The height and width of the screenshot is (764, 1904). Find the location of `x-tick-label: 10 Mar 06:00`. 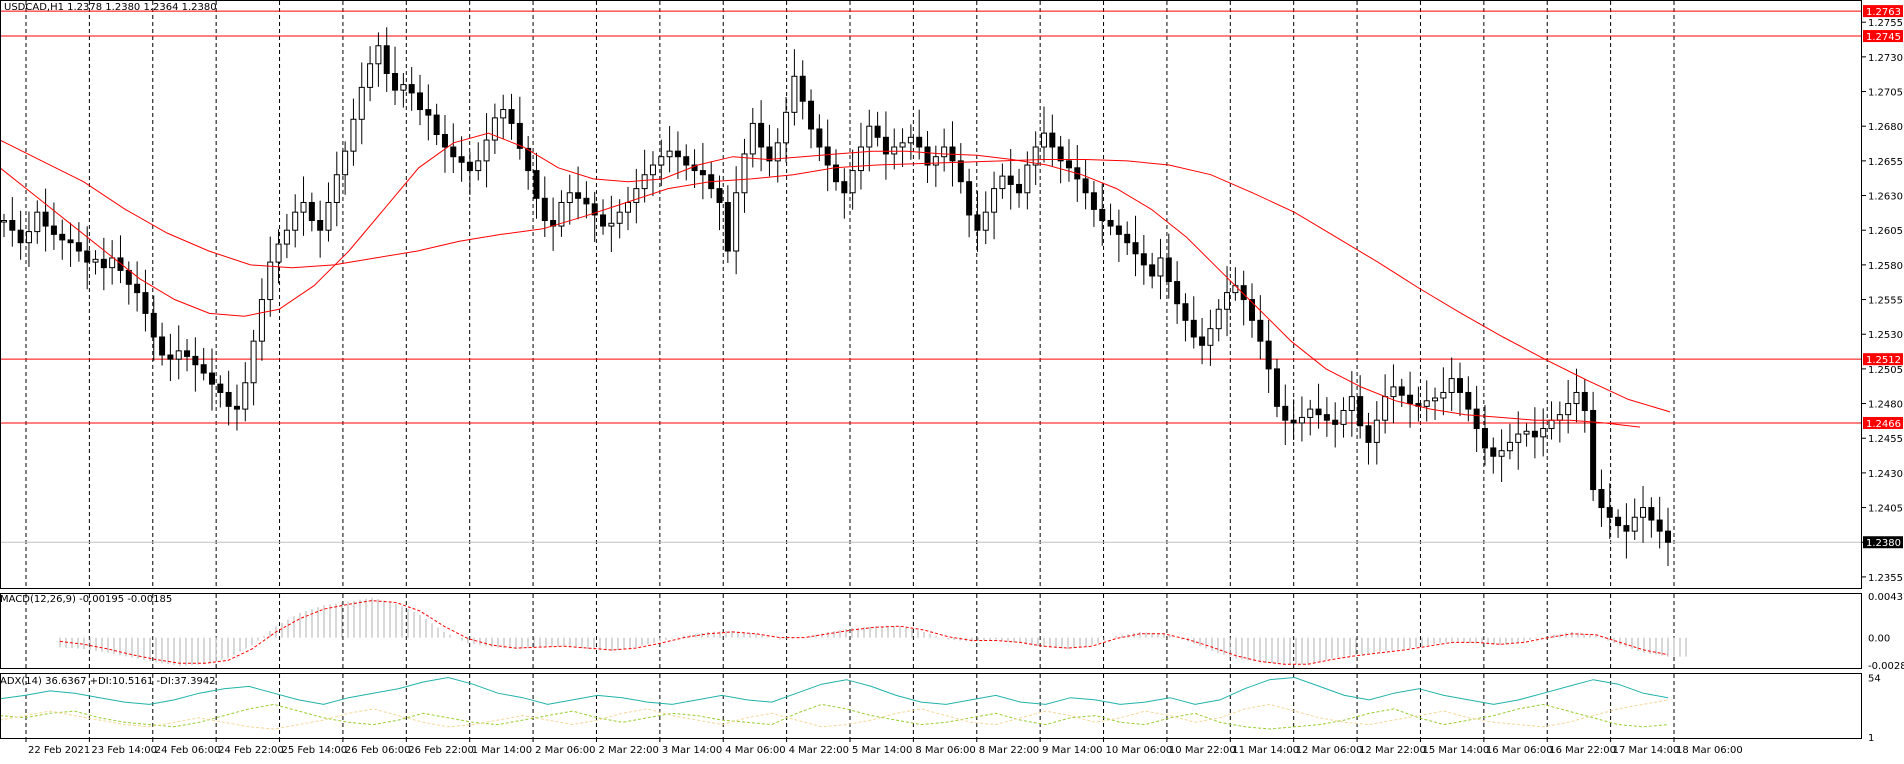

x-tick-label: 10 Mar 06:00 is located at coordinates (1139, 750).